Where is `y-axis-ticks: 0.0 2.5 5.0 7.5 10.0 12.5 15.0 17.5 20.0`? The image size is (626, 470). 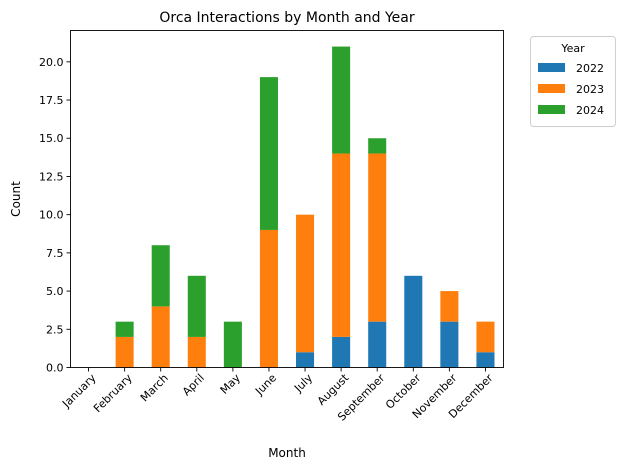 y-axis-ticks: 0.0 2.5 5.0 7.5 10.0 12.5 15.0 17.5 20.0 is located at coordinates (55, 215).